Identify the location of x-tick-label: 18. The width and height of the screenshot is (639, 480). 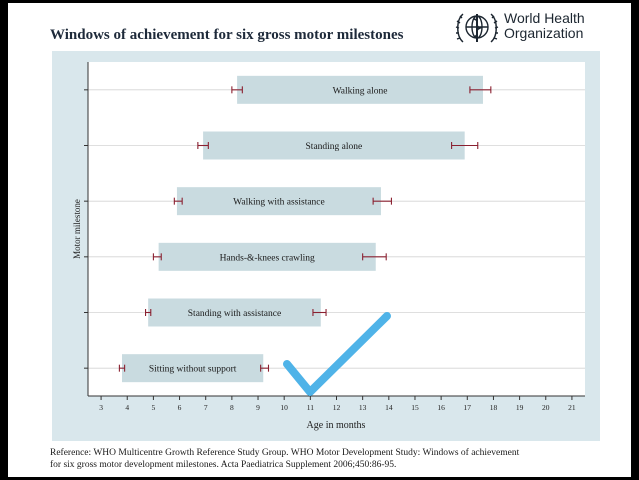
(494, 407).